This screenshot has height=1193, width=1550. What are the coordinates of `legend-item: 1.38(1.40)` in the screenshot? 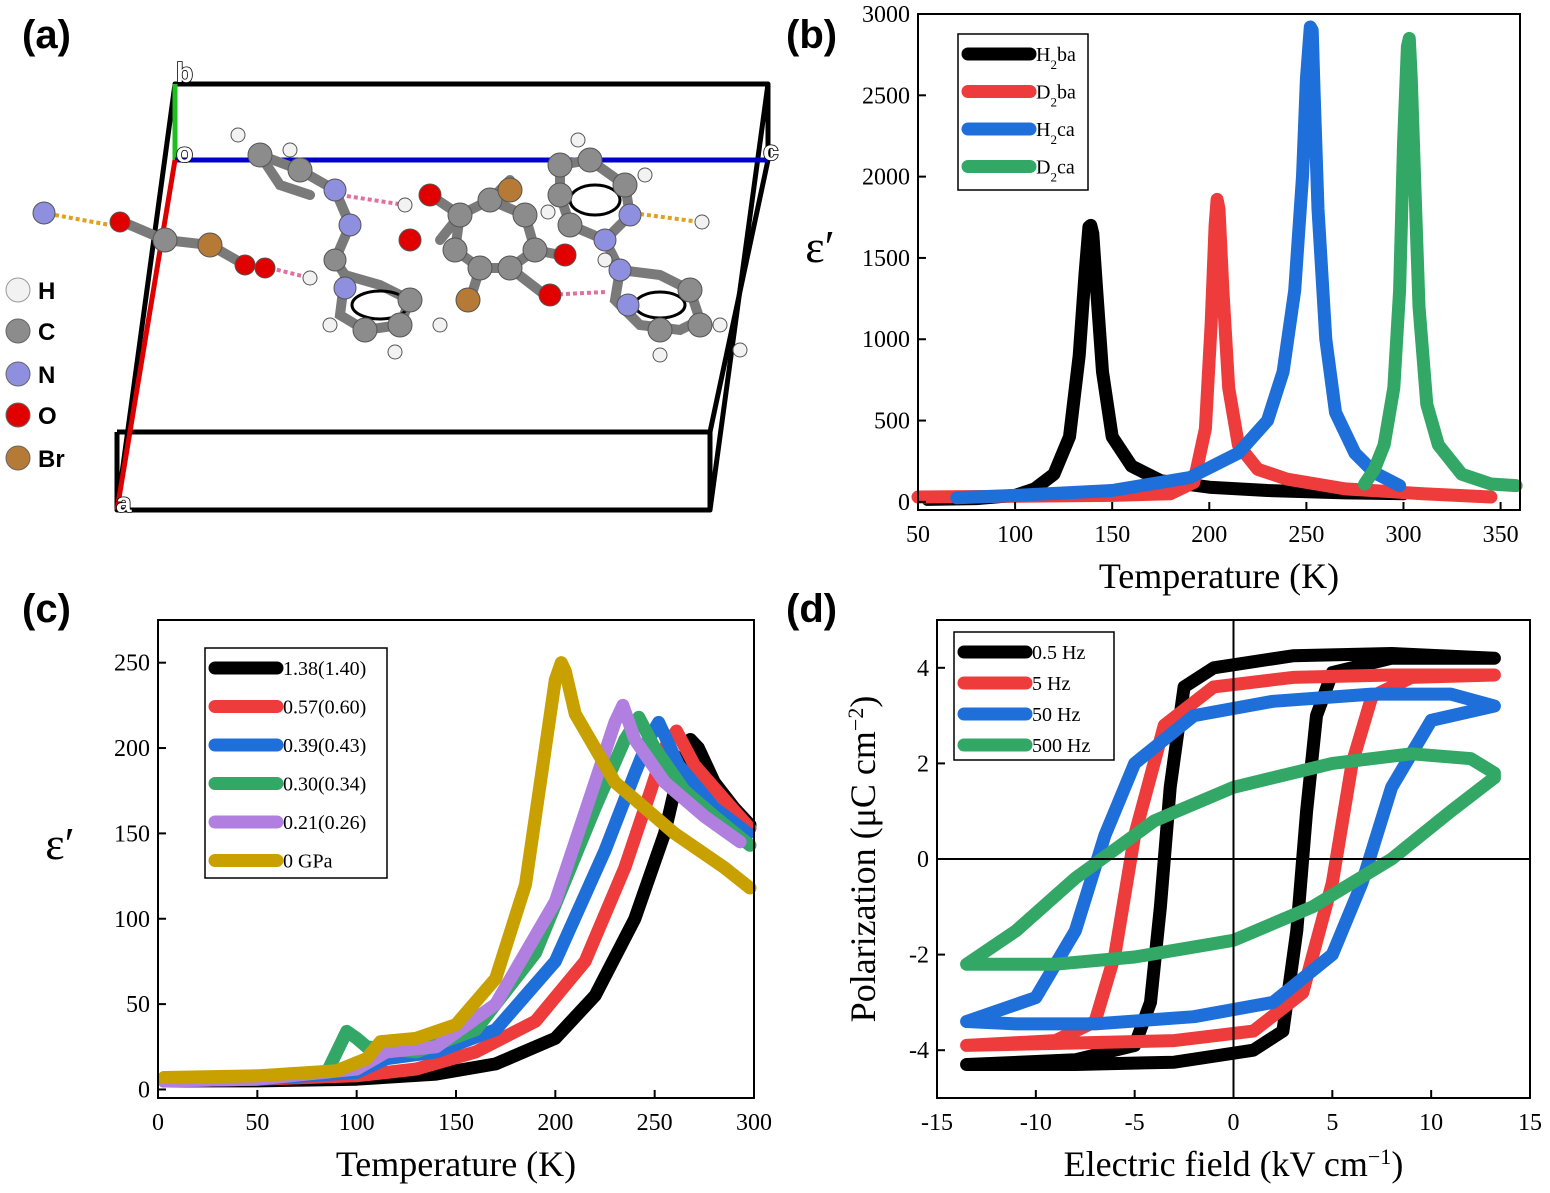 It's located at (287, 669).